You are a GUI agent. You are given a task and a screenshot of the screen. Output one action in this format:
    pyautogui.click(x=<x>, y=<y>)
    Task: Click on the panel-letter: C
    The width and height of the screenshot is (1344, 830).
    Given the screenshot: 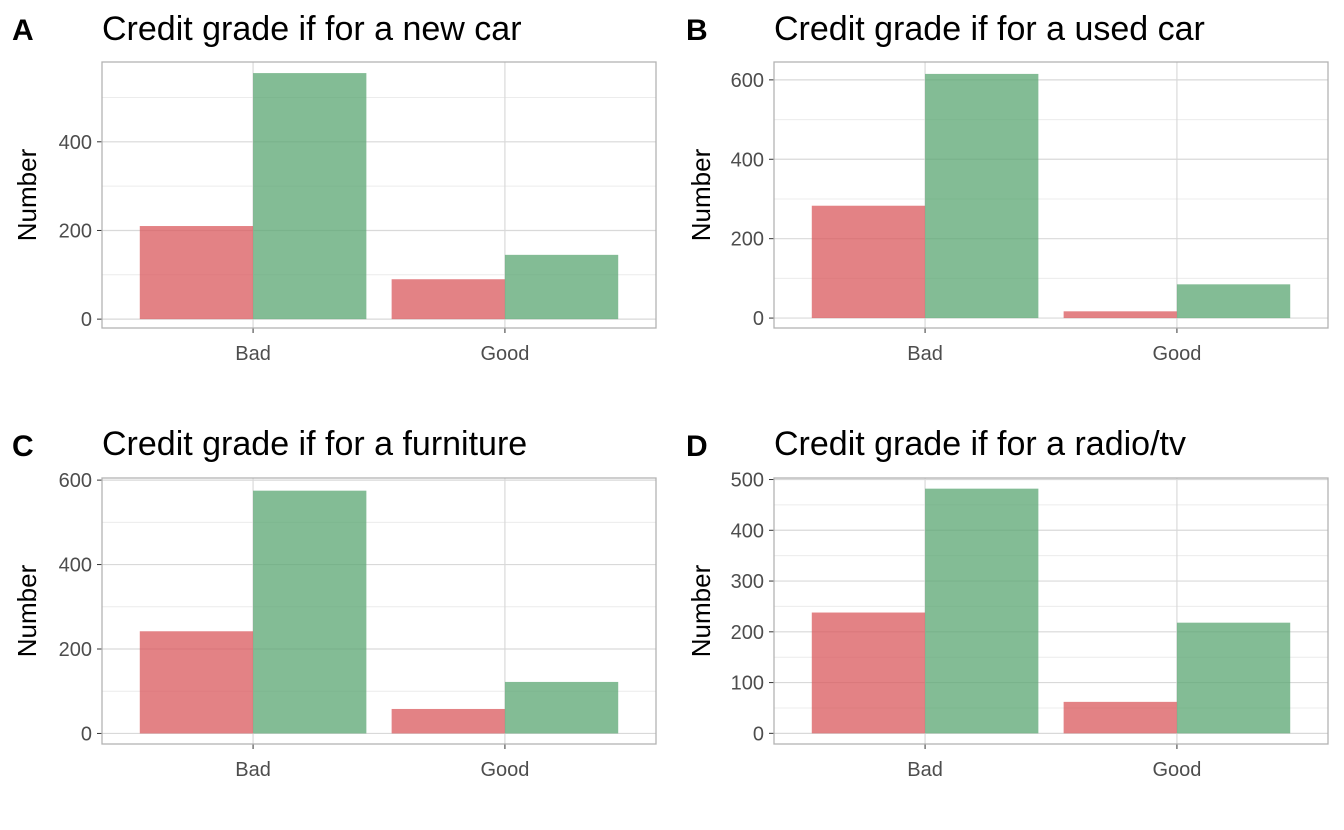 What is the action you would take?
    pyautogui.click(x=23, y=446)
    